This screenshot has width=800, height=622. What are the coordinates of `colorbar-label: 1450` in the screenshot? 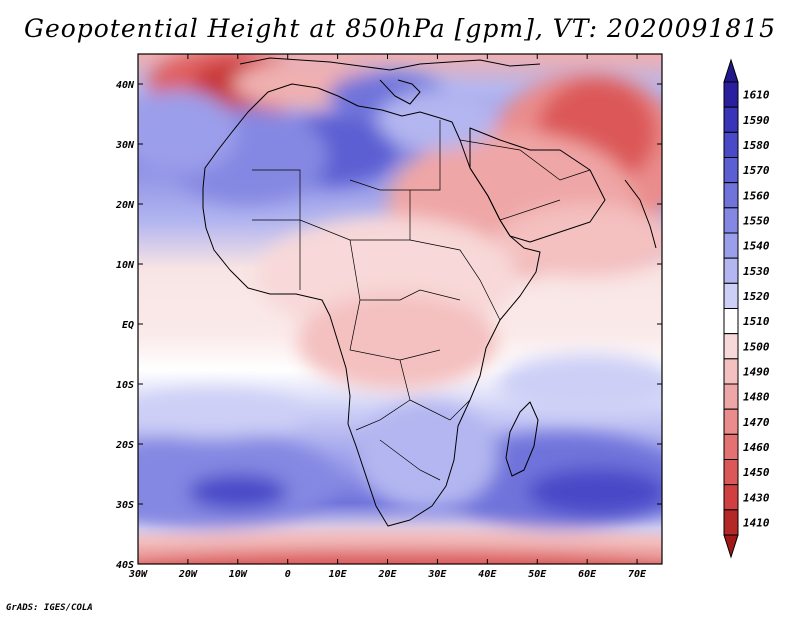 It's located at (756, 472).